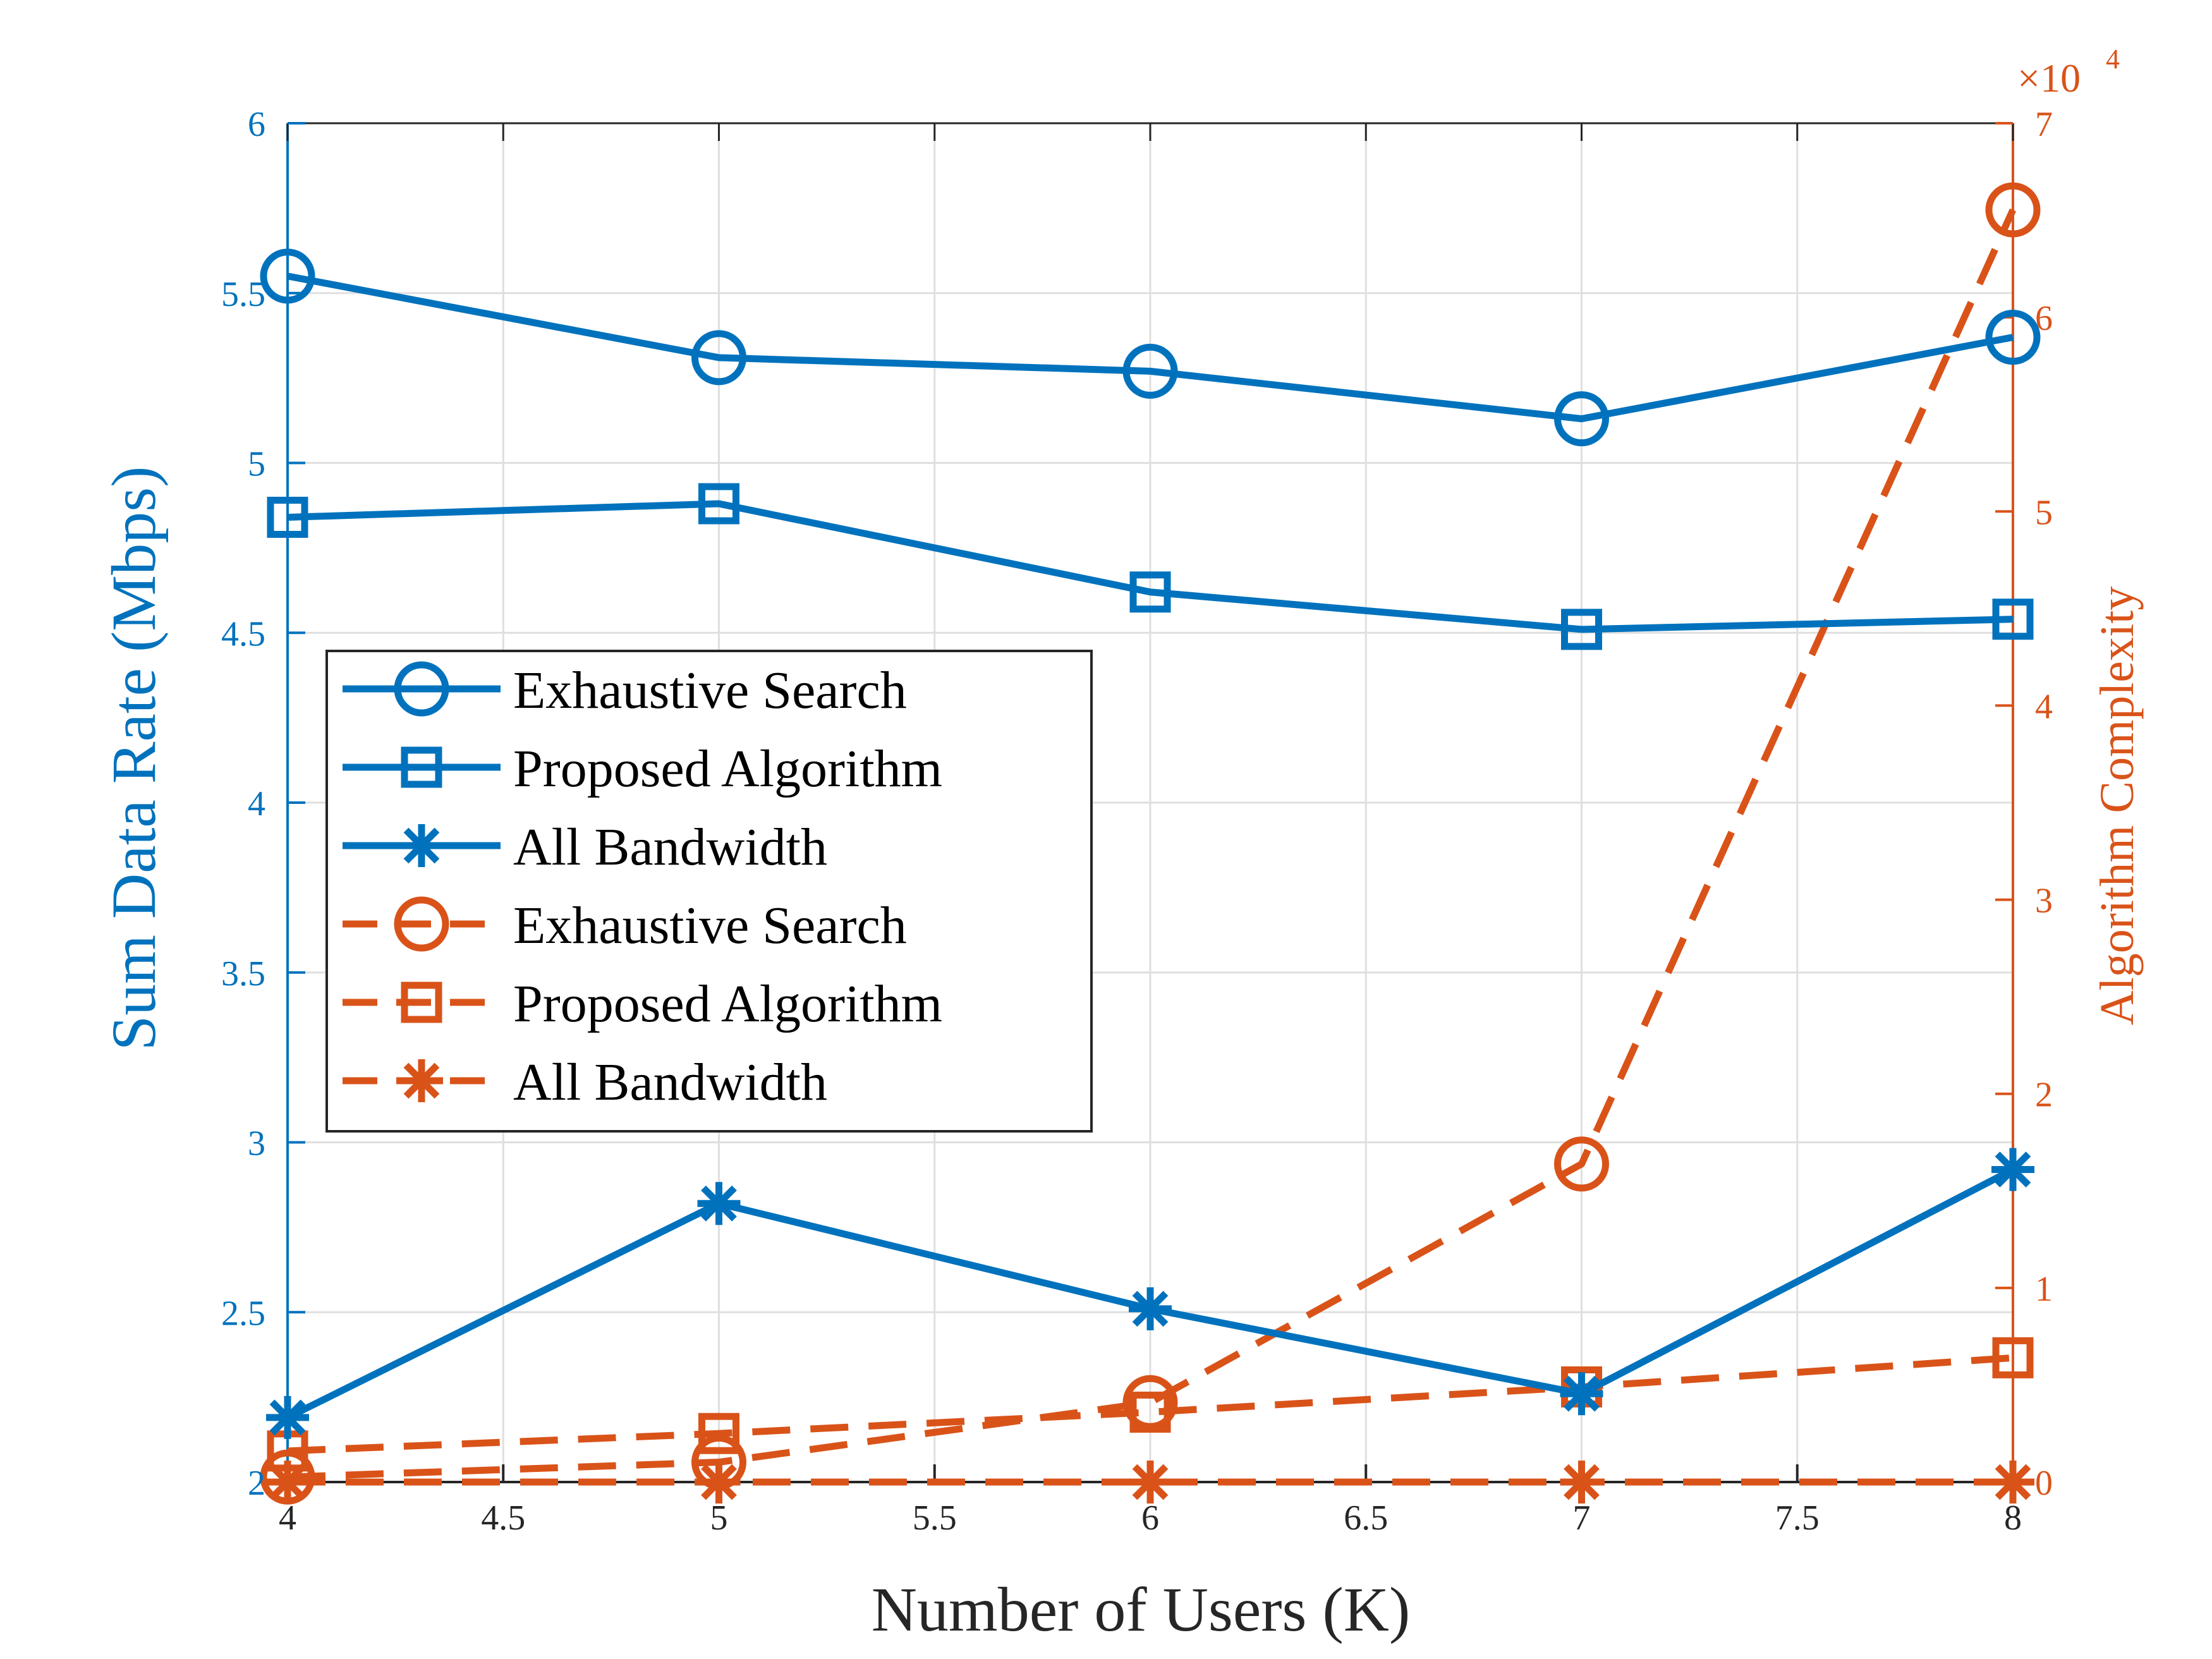 This screenshot has height=1659, width=2212. I want to click on y-right-tick-label: 2, so click(2044, 1095).